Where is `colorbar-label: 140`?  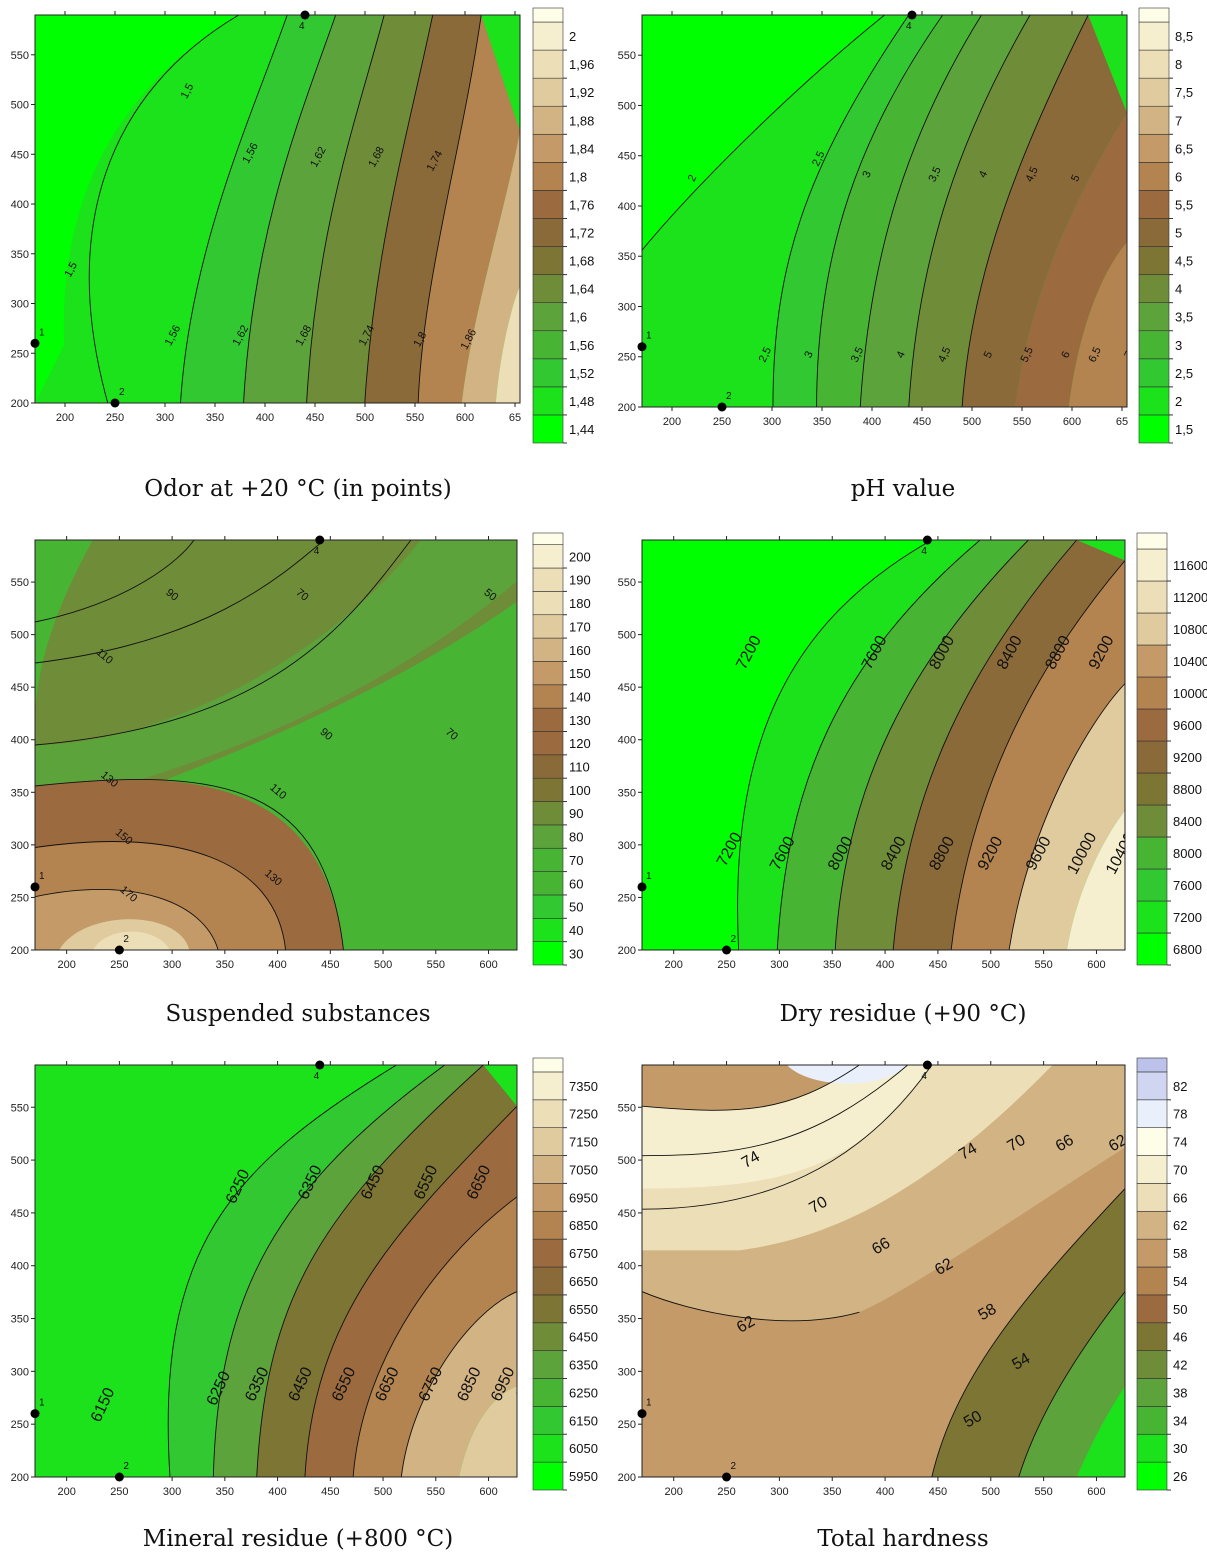
colorbar-label: 140 is located at coordinates (580, 696).